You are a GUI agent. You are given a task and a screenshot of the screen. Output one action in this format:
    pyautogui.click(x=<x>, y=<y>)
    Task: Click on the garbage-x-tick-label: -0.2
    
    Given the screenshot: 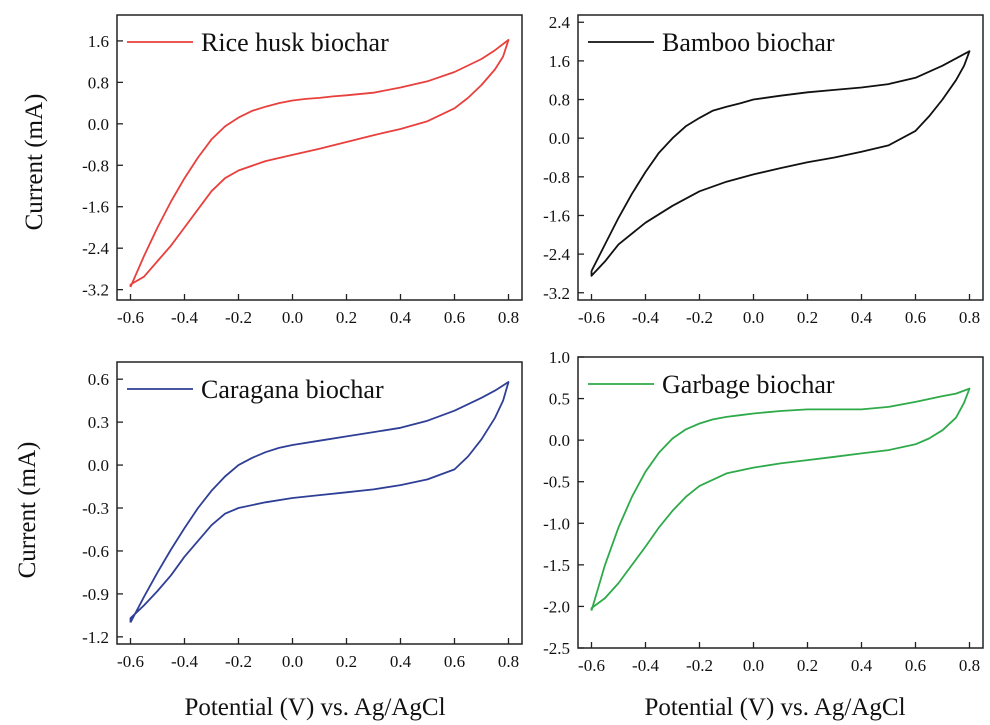 What is the action you would take?
    pyautogui.click(x=699, y=665)
    